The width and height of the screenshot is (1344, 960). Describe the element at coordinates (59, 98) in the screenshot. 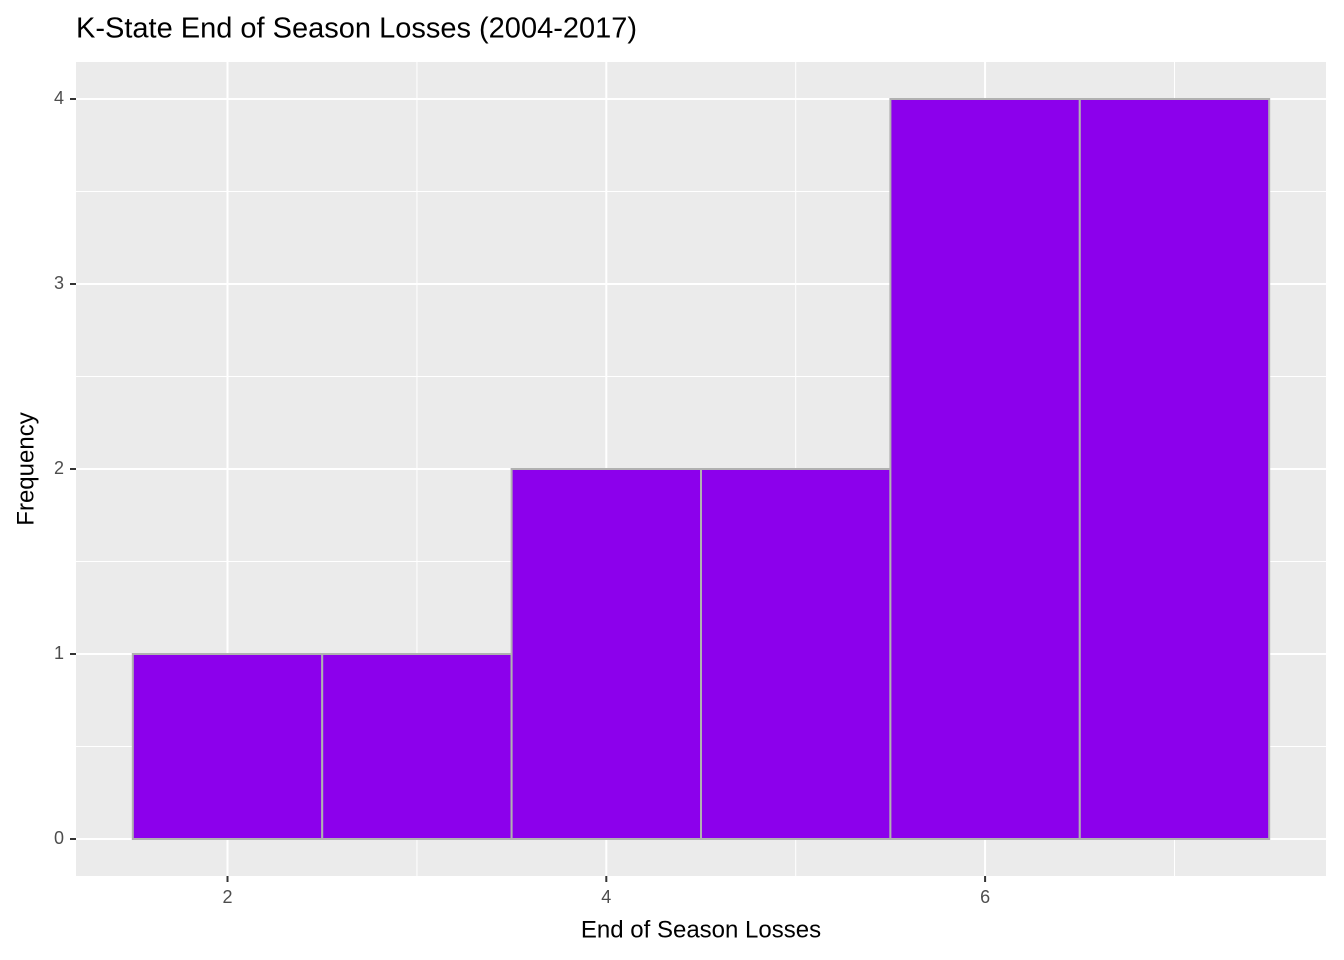

I see `y-tick-label: 4` at that location.